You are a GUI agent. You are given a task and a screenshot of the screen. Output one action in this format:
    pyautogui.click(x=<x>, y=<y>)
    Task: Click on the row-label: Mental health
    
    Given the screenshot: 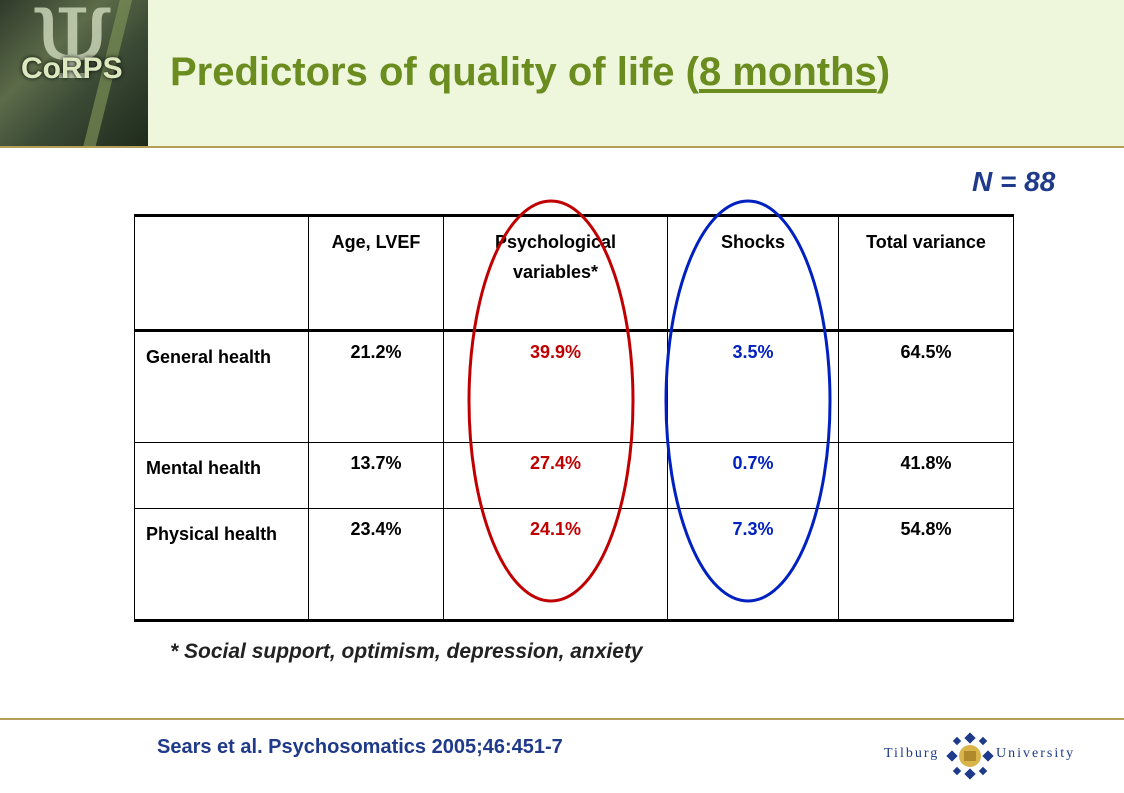 What is the action you would take?
    pyautogui.click(x=221, y=475)
    